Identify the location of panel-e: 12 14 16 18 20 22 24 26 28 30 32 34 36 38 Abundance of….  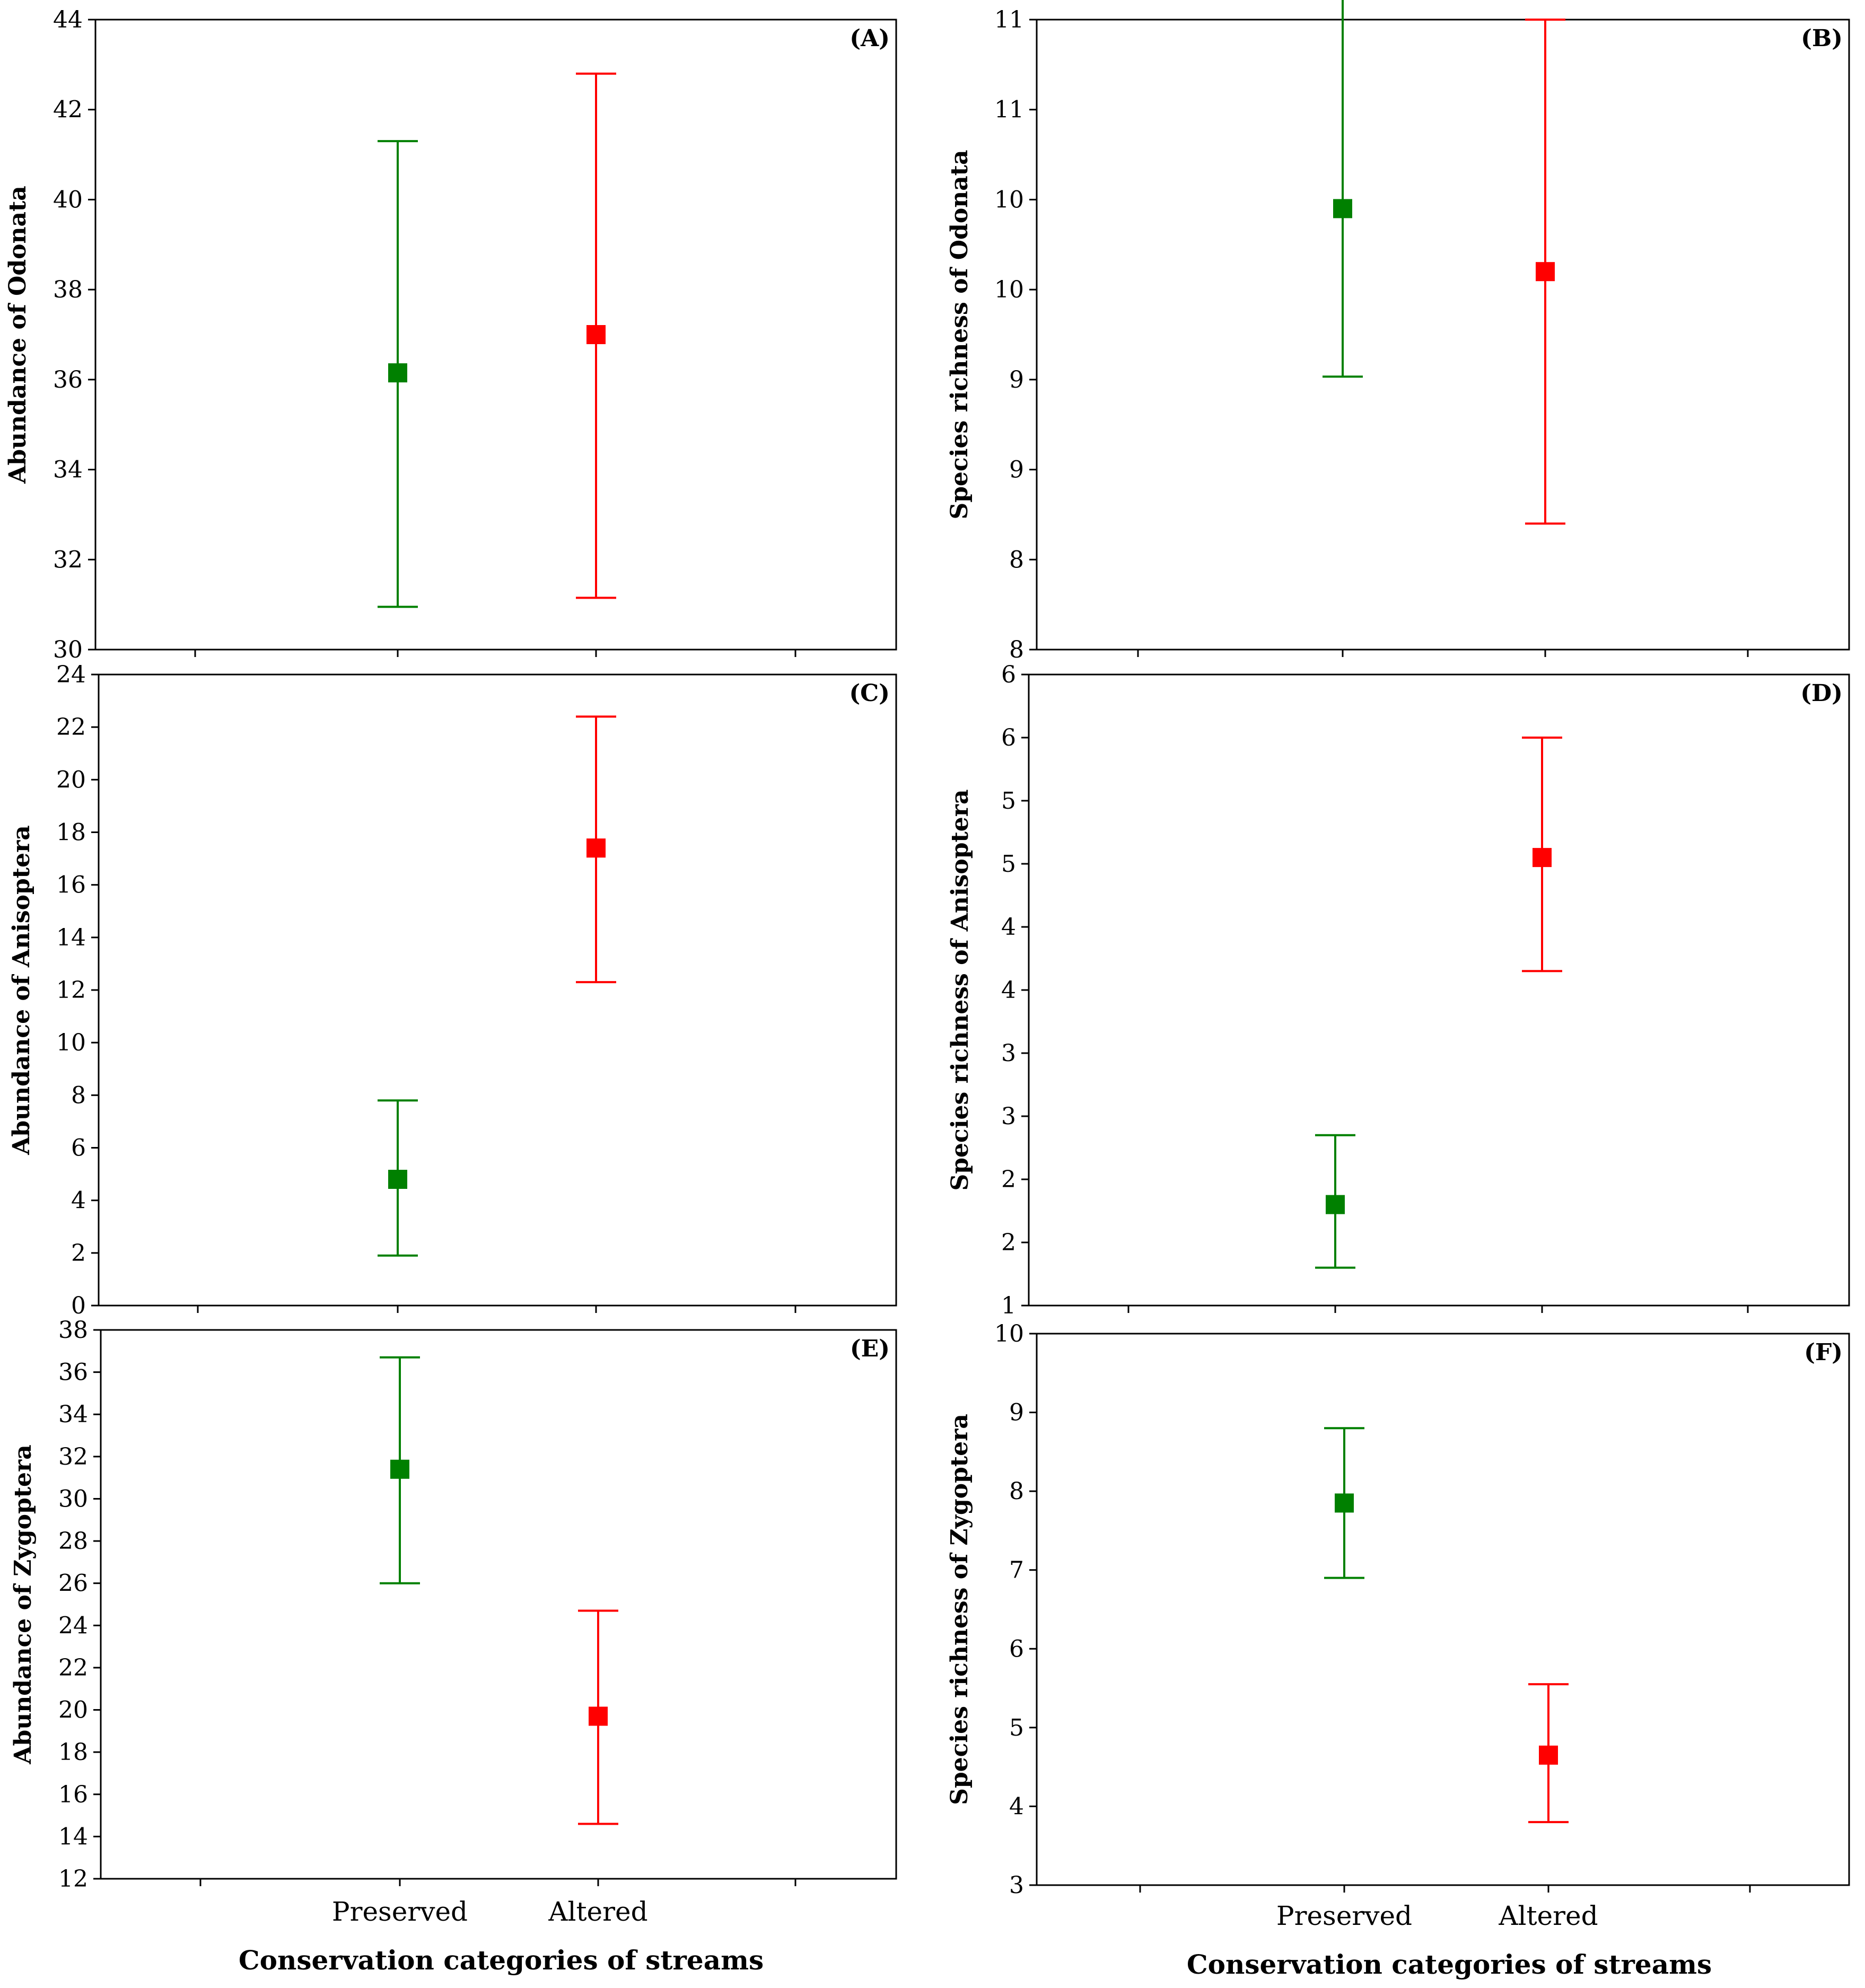
(454, 1605).